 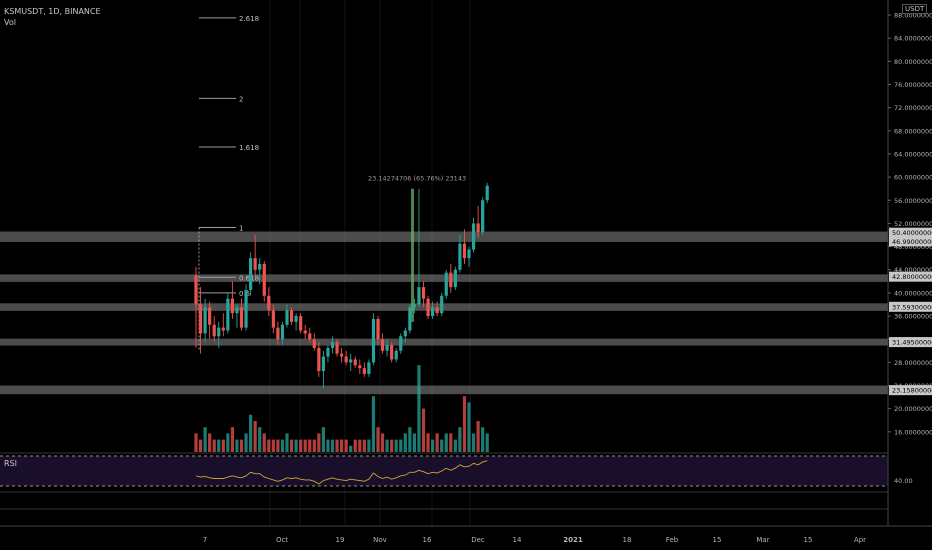 What do you see at coordinates (417, 179) in the screenshot?
I see `measure-label: 23.14274706 (65.76%) 23143` at bounding box center [417, 179].